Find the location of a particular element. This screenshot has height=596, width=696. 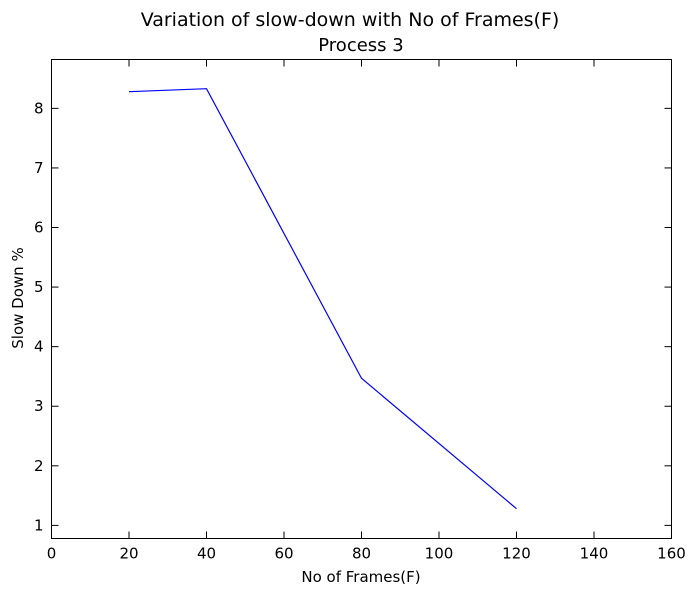

y-tick-label: 3 is located at coordinates (39, 406).